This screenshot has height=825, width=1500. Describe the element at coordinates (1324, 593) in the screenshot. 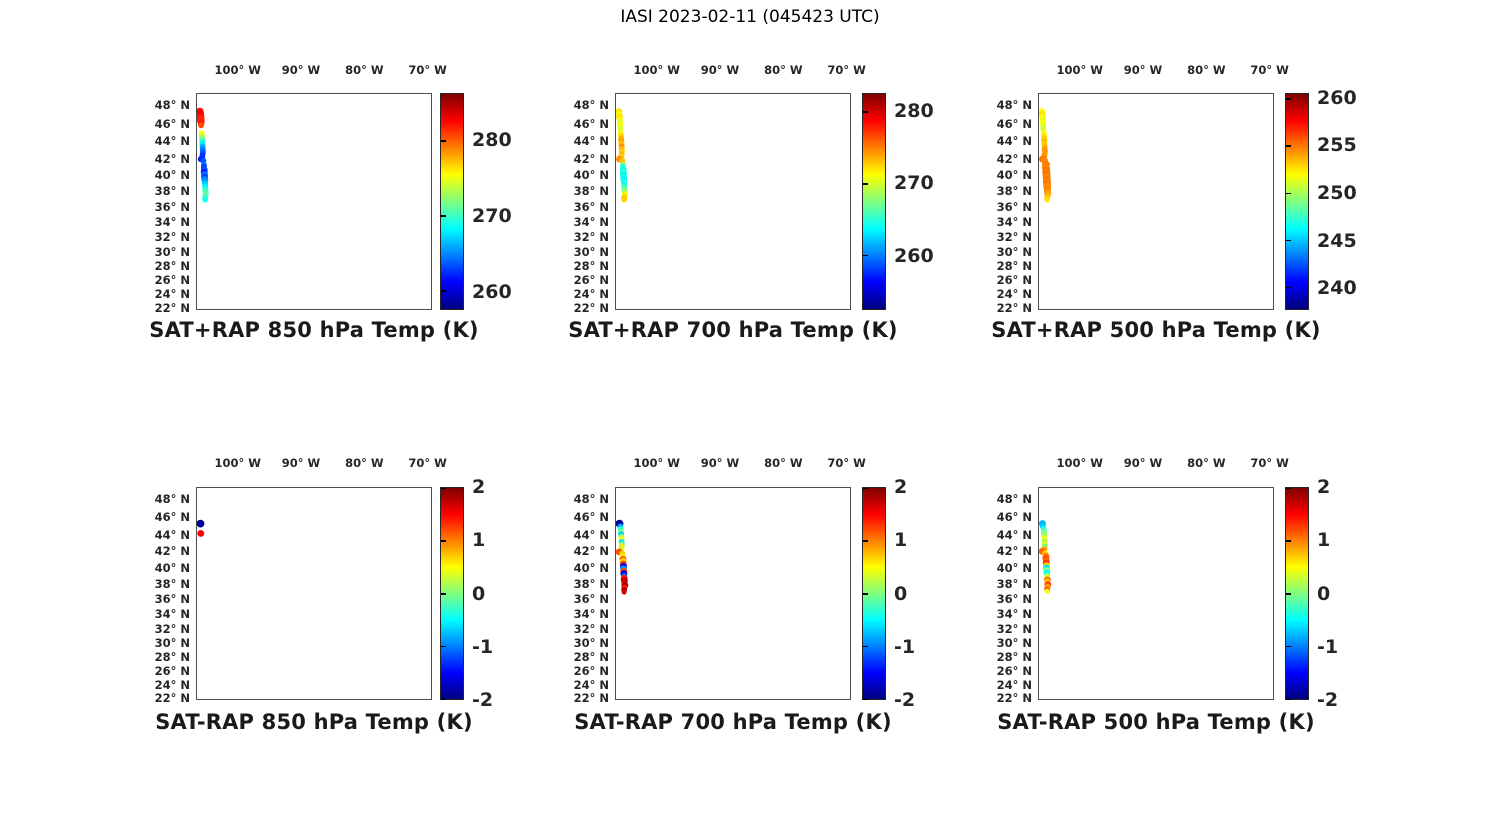

I see `colorbar-tick-label: 0` at that location.